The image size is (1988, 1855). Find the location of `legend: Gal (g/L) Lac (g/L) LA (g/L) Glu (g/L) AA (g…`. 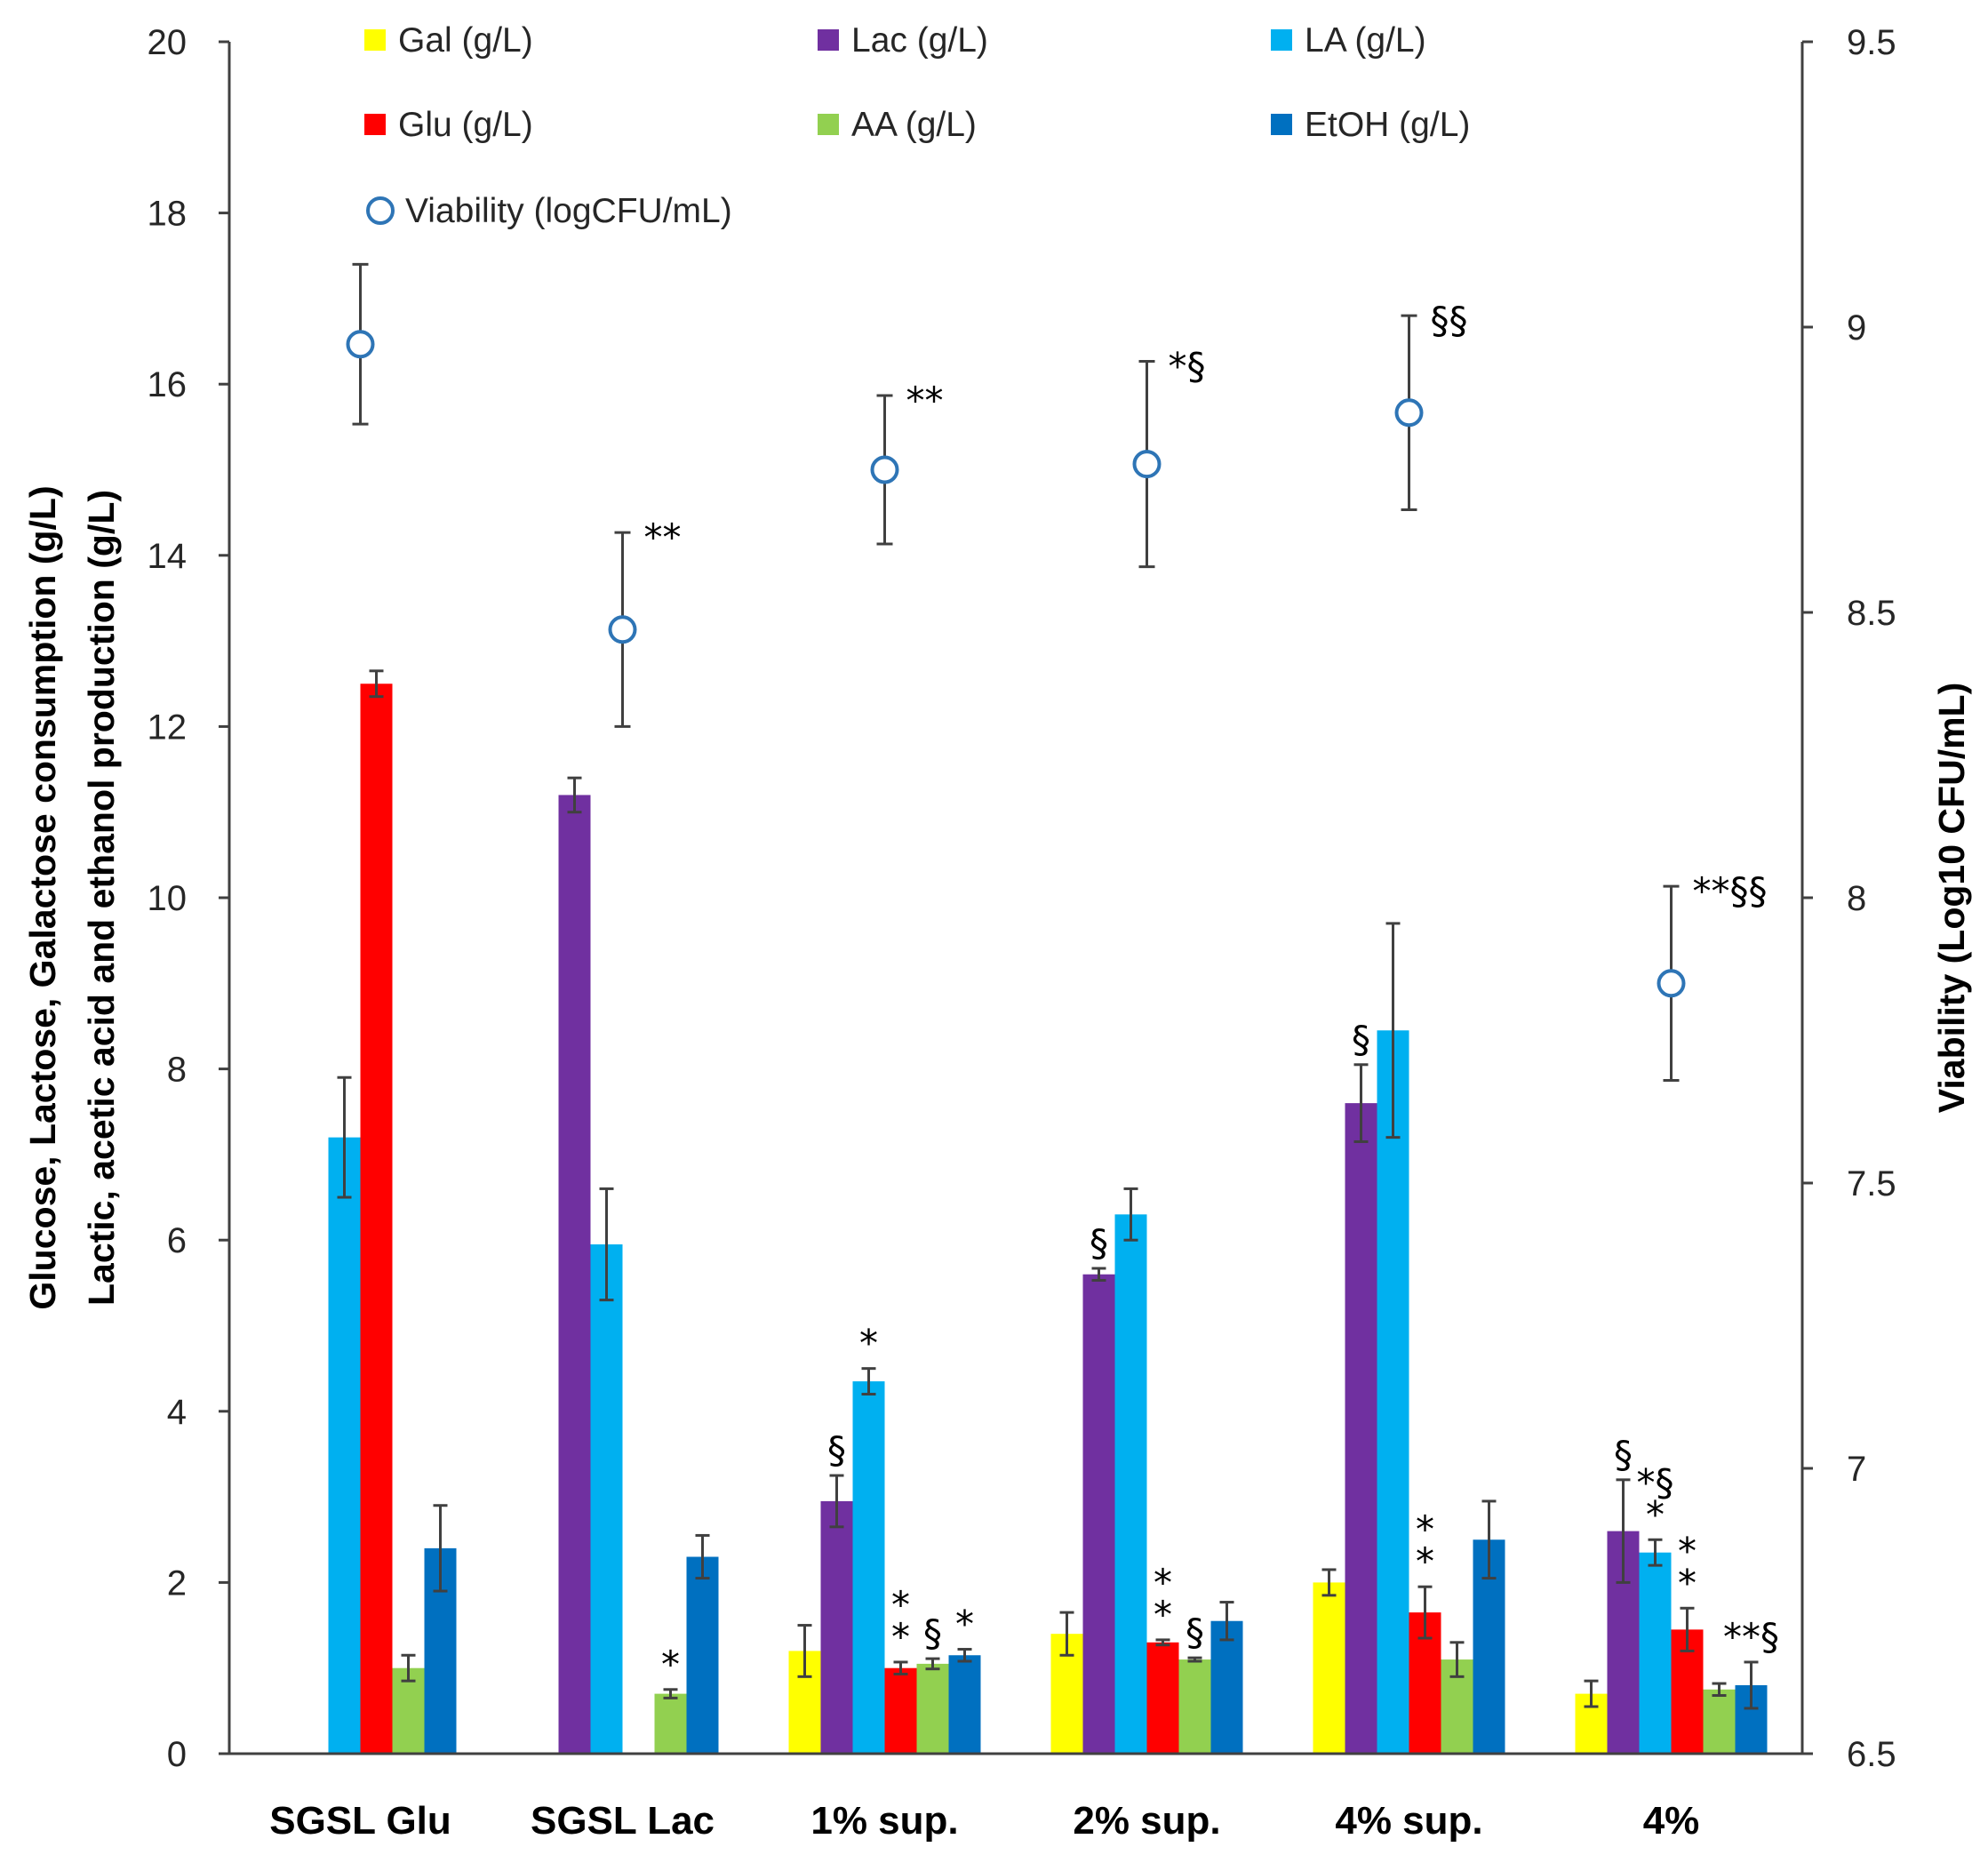

legend: Gal (g/L) Lac (g/L) LA (g/L) Glu (g/L) AA (g… is located at coordinates (917, 126).